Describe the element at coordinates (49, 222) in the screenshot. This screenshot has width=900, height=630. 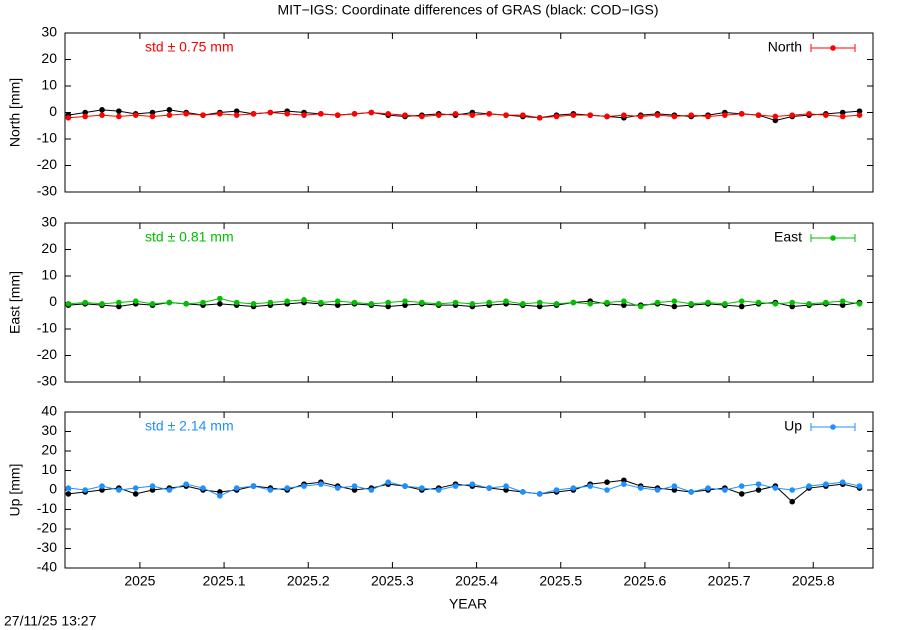
I see `y-tick-label: 30` at that location.